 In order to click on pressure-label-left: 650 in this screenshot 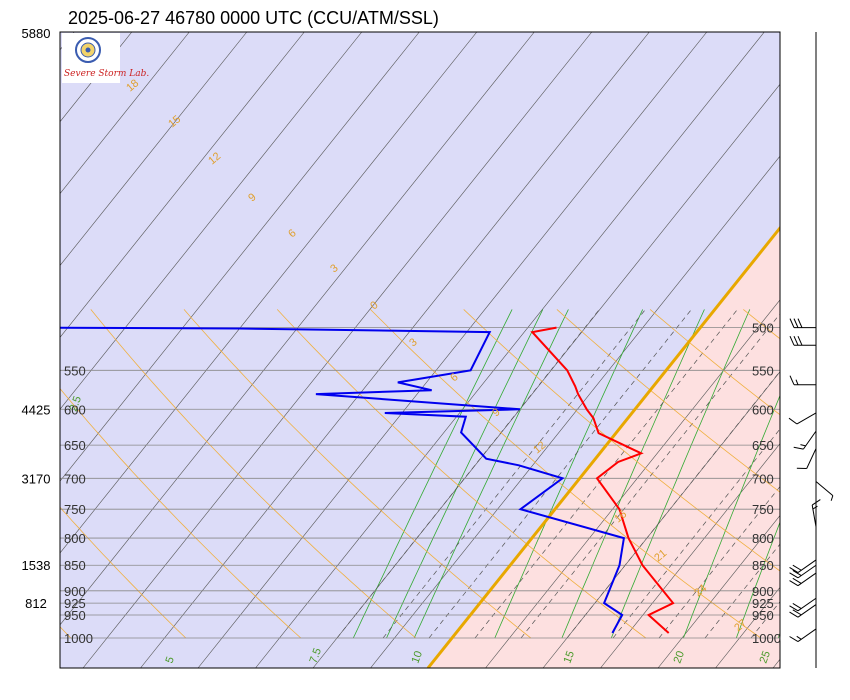, I will do `click(75, 445)`.